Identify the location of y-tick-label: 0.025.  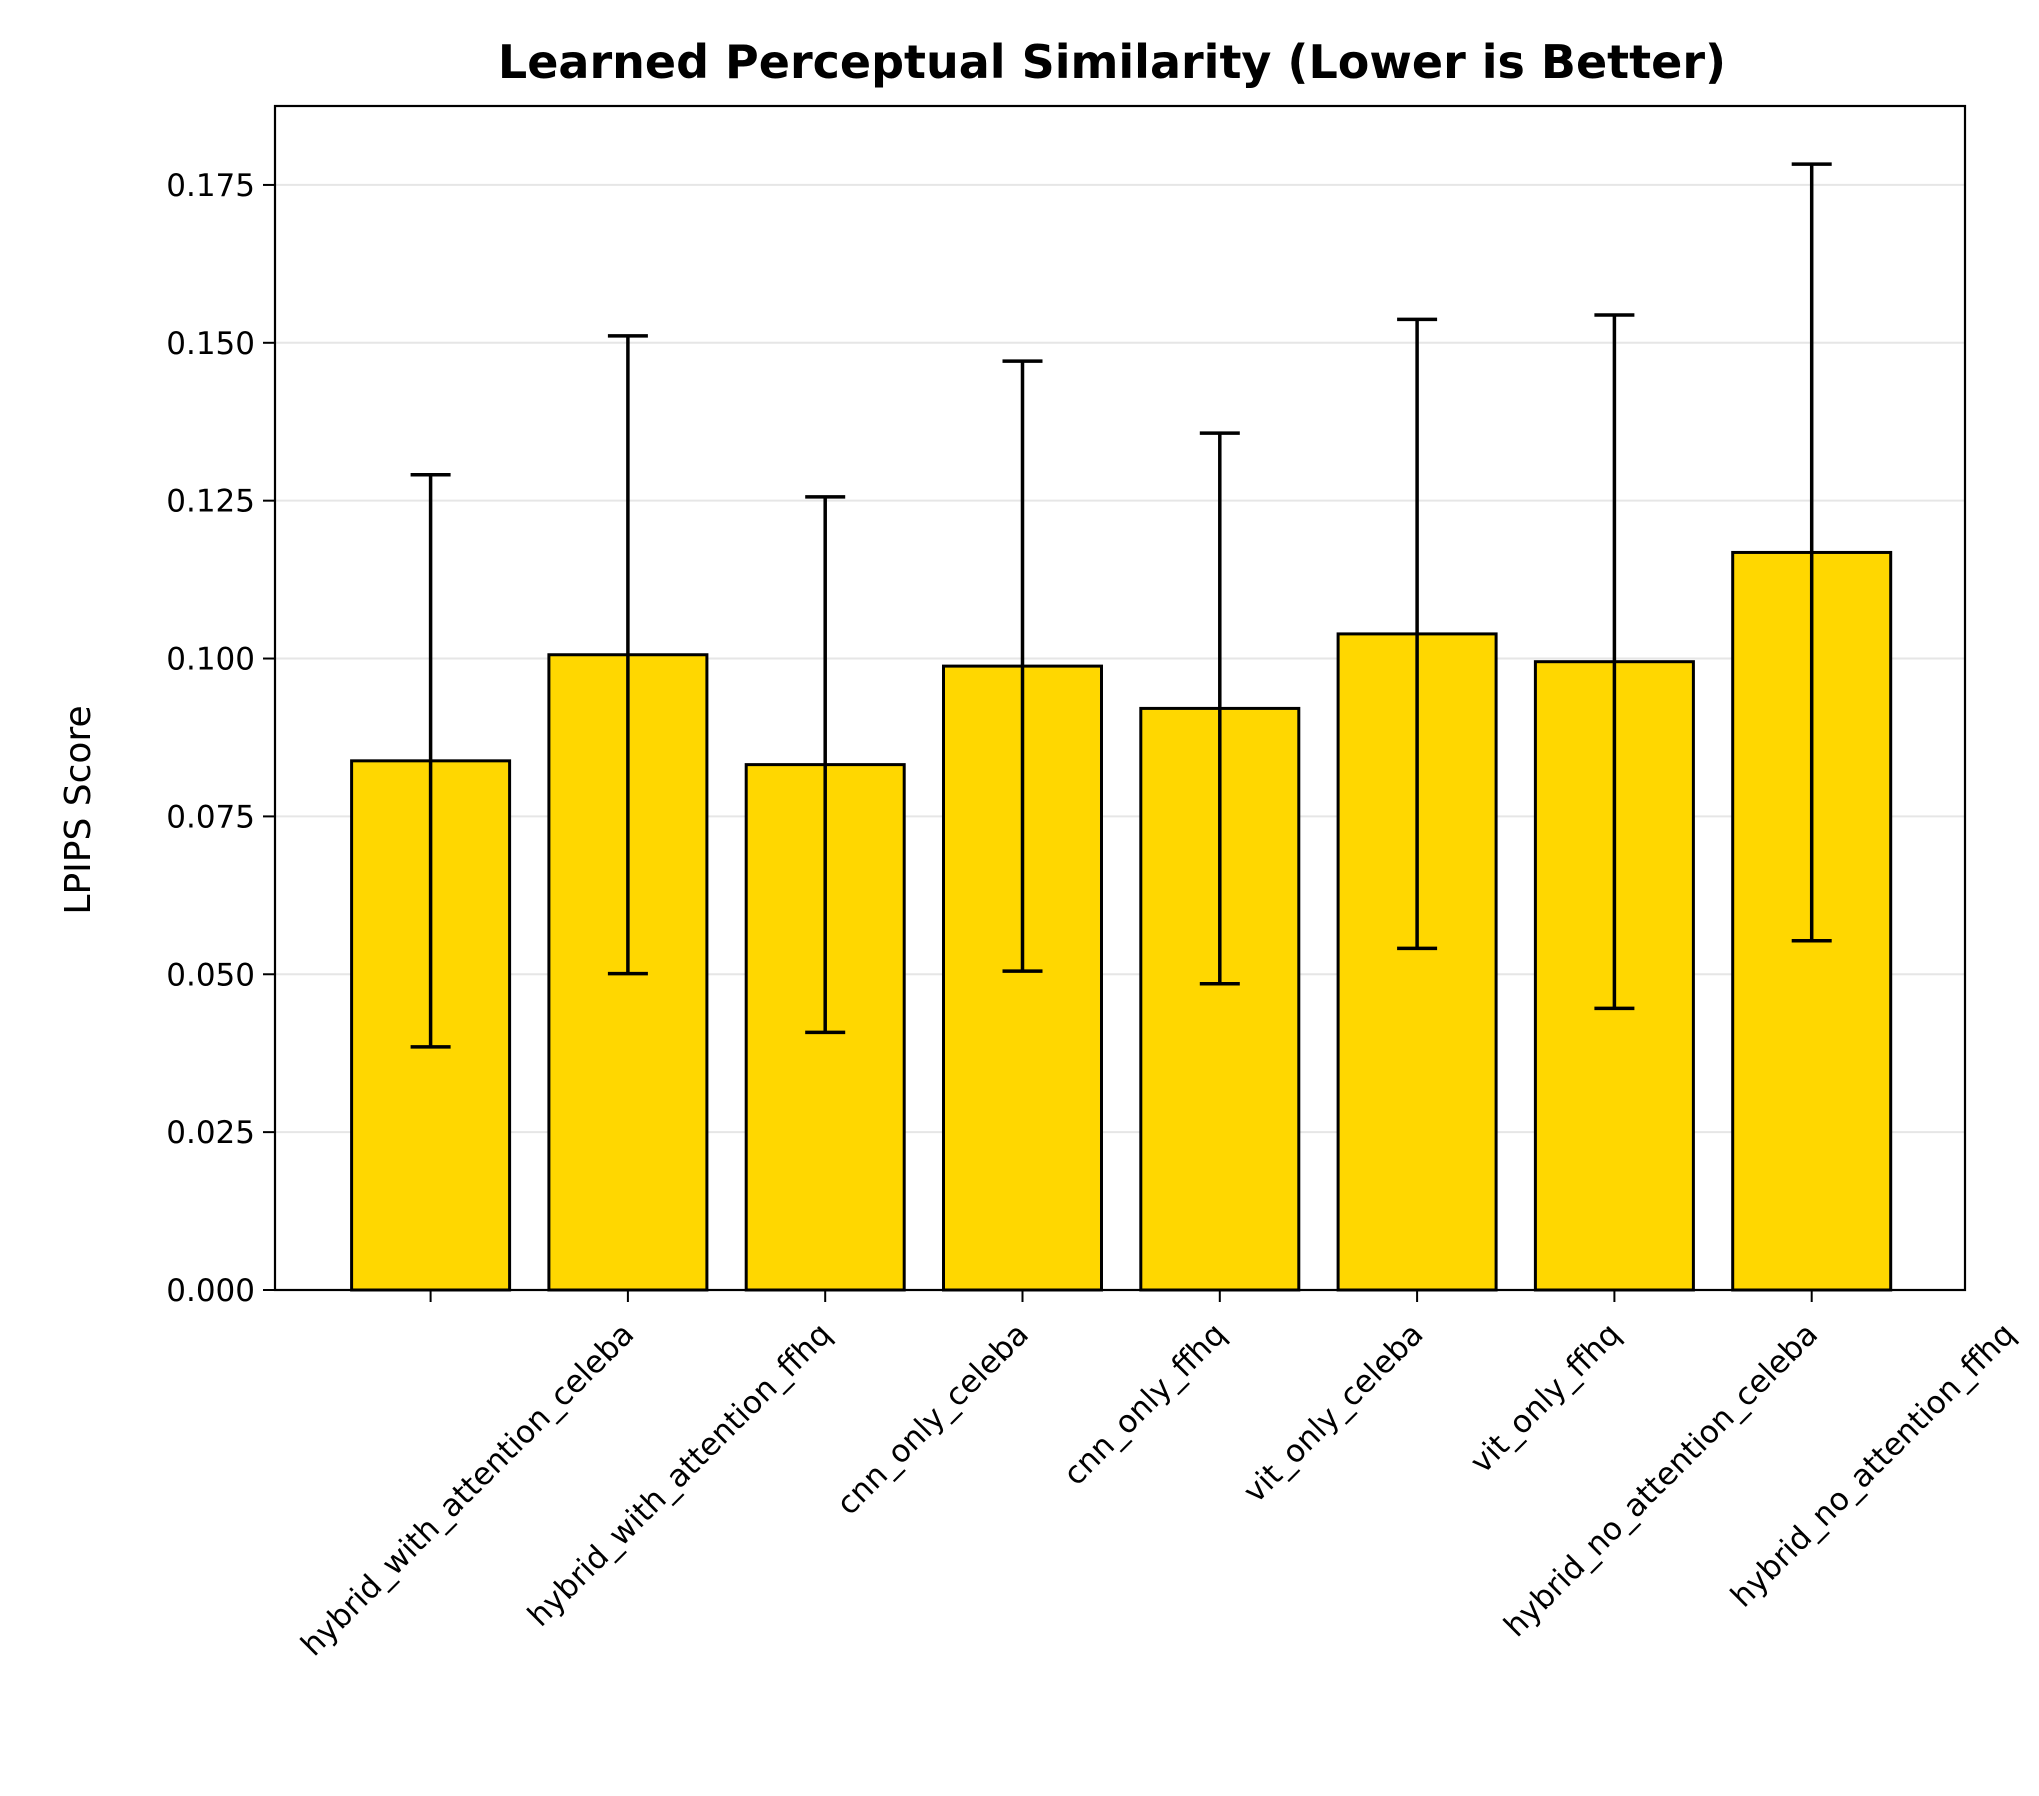
(210, 1133).